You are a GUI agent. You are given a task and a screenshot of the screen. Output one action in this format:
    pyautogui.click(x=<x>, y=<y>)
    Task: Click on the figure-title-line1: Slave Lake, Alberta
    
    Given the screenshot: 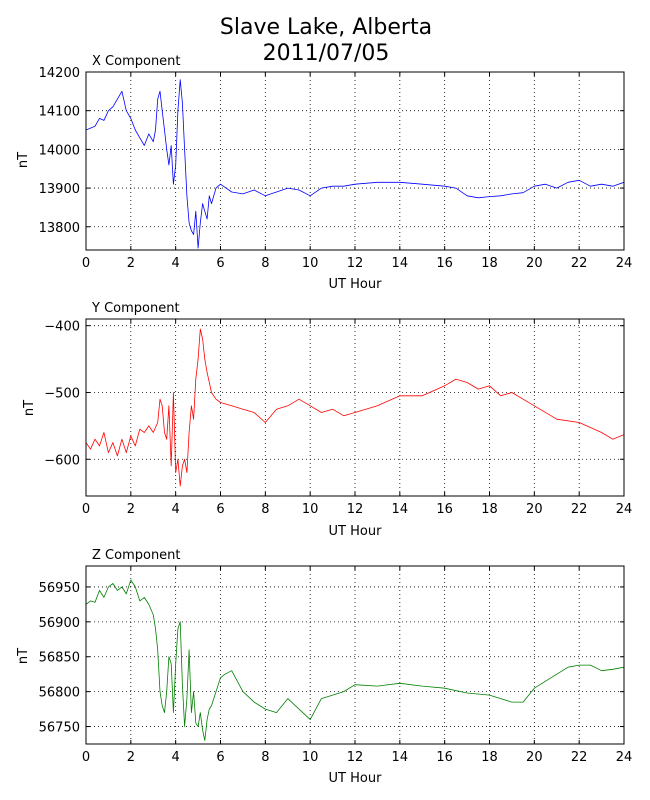 What is the action you would take?
    pyautogui.click(x=326, y=27)
    